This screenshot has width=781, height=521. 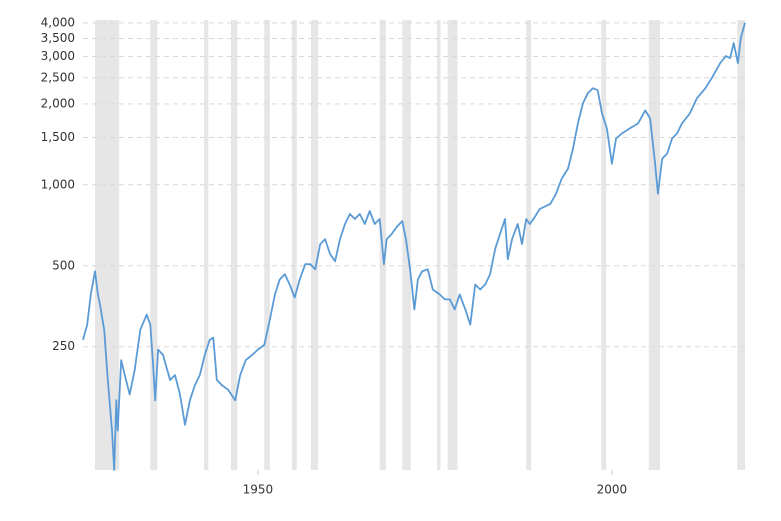 I want to click on y-tick-label: 2,000, so click(x=58, y=103).